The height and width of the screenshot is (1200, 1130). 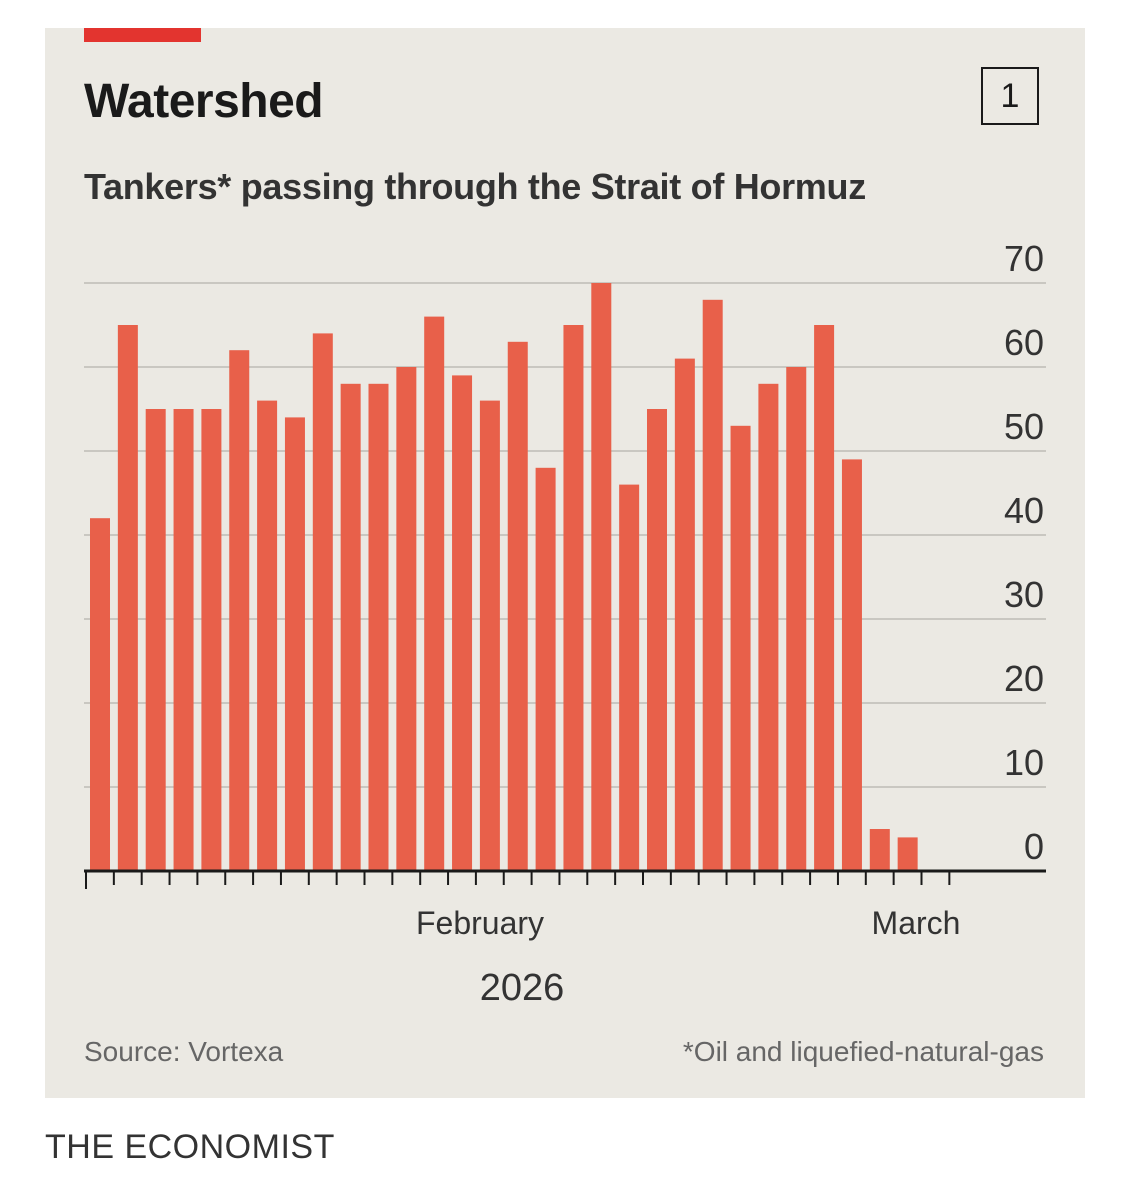 What do you see at coordinates (1024, 678) in the screenshot?
I see `y-tick-label: 20` at bounding box center [1024, 678].